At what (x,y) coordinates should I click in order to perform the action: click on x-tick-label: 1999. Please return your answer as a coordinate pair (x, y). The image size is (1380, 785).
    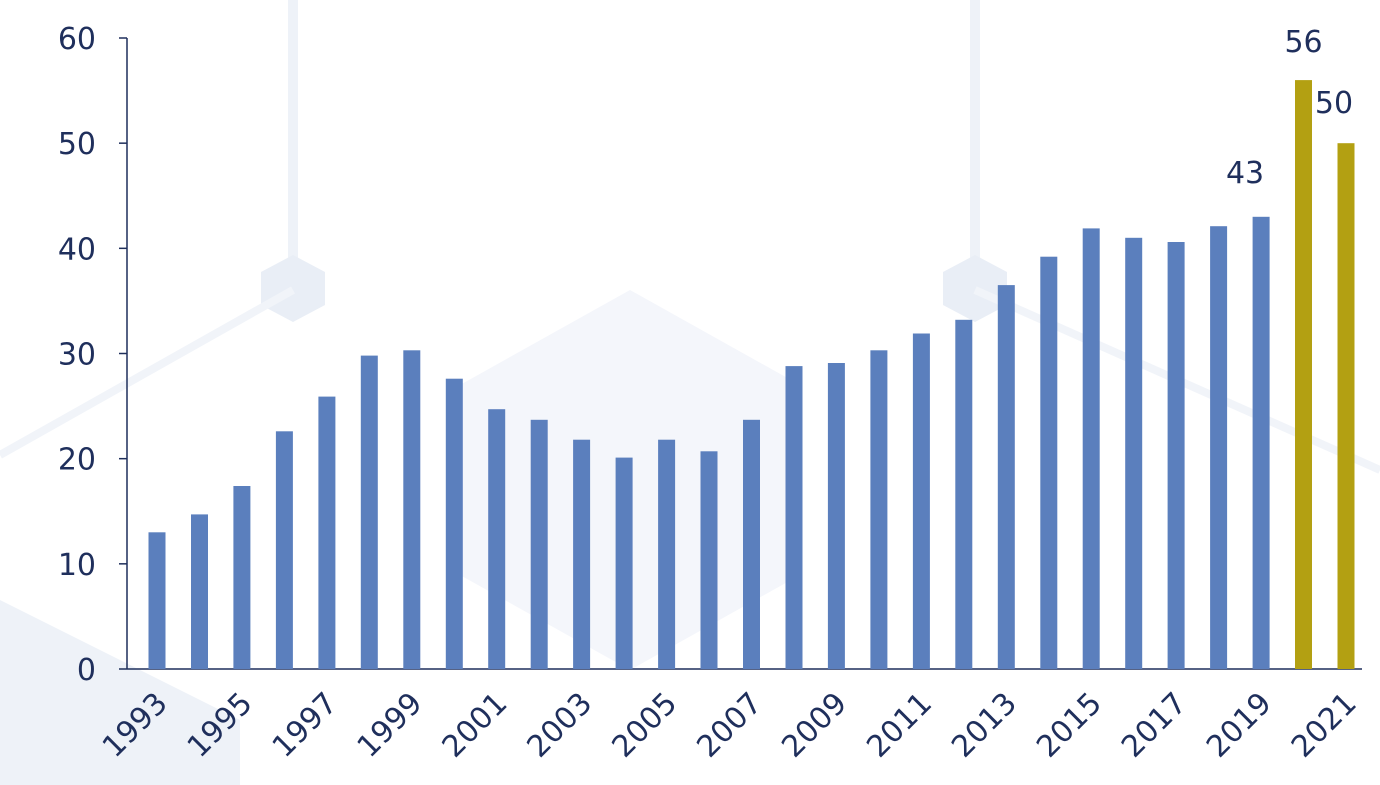
    Looking at the image, I should click on (390, 725).